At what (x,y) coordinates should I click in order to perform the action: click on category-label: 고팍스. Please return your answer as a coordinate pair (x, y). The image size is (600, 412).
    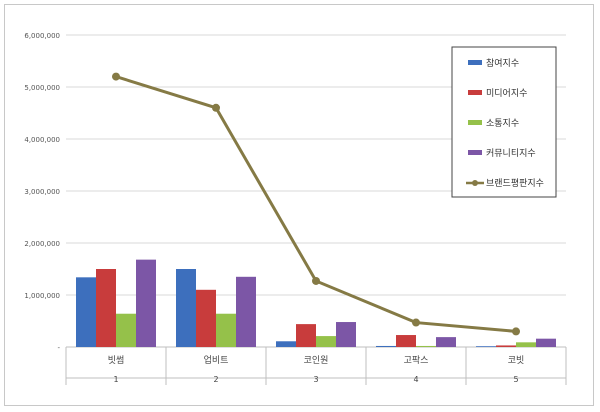
    Looking at the image, I should click on (416, 360).